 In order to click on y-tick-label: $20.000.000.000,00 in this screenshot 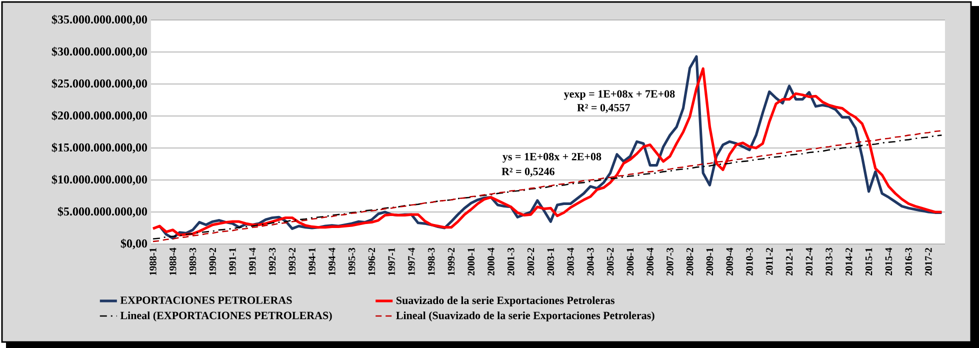, I will do `click(100, 116)`.